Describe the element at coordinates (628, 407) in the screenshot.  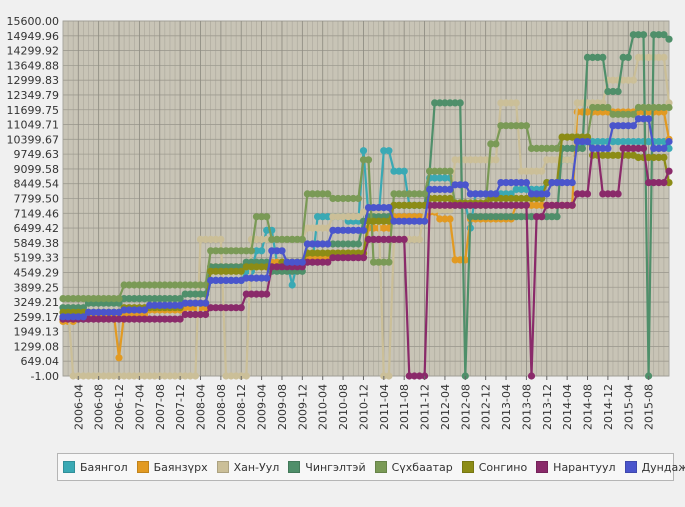
I see `x-tick-label: 2015-04` at that location.